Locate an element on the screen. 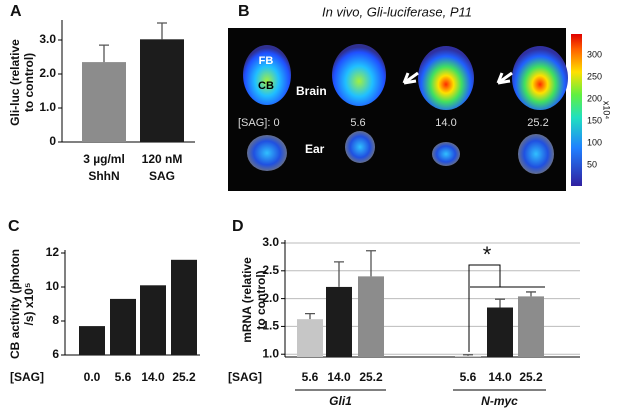 This screenshot has width=624, height=415. significance-bracket is located at coordinates (506, 308).